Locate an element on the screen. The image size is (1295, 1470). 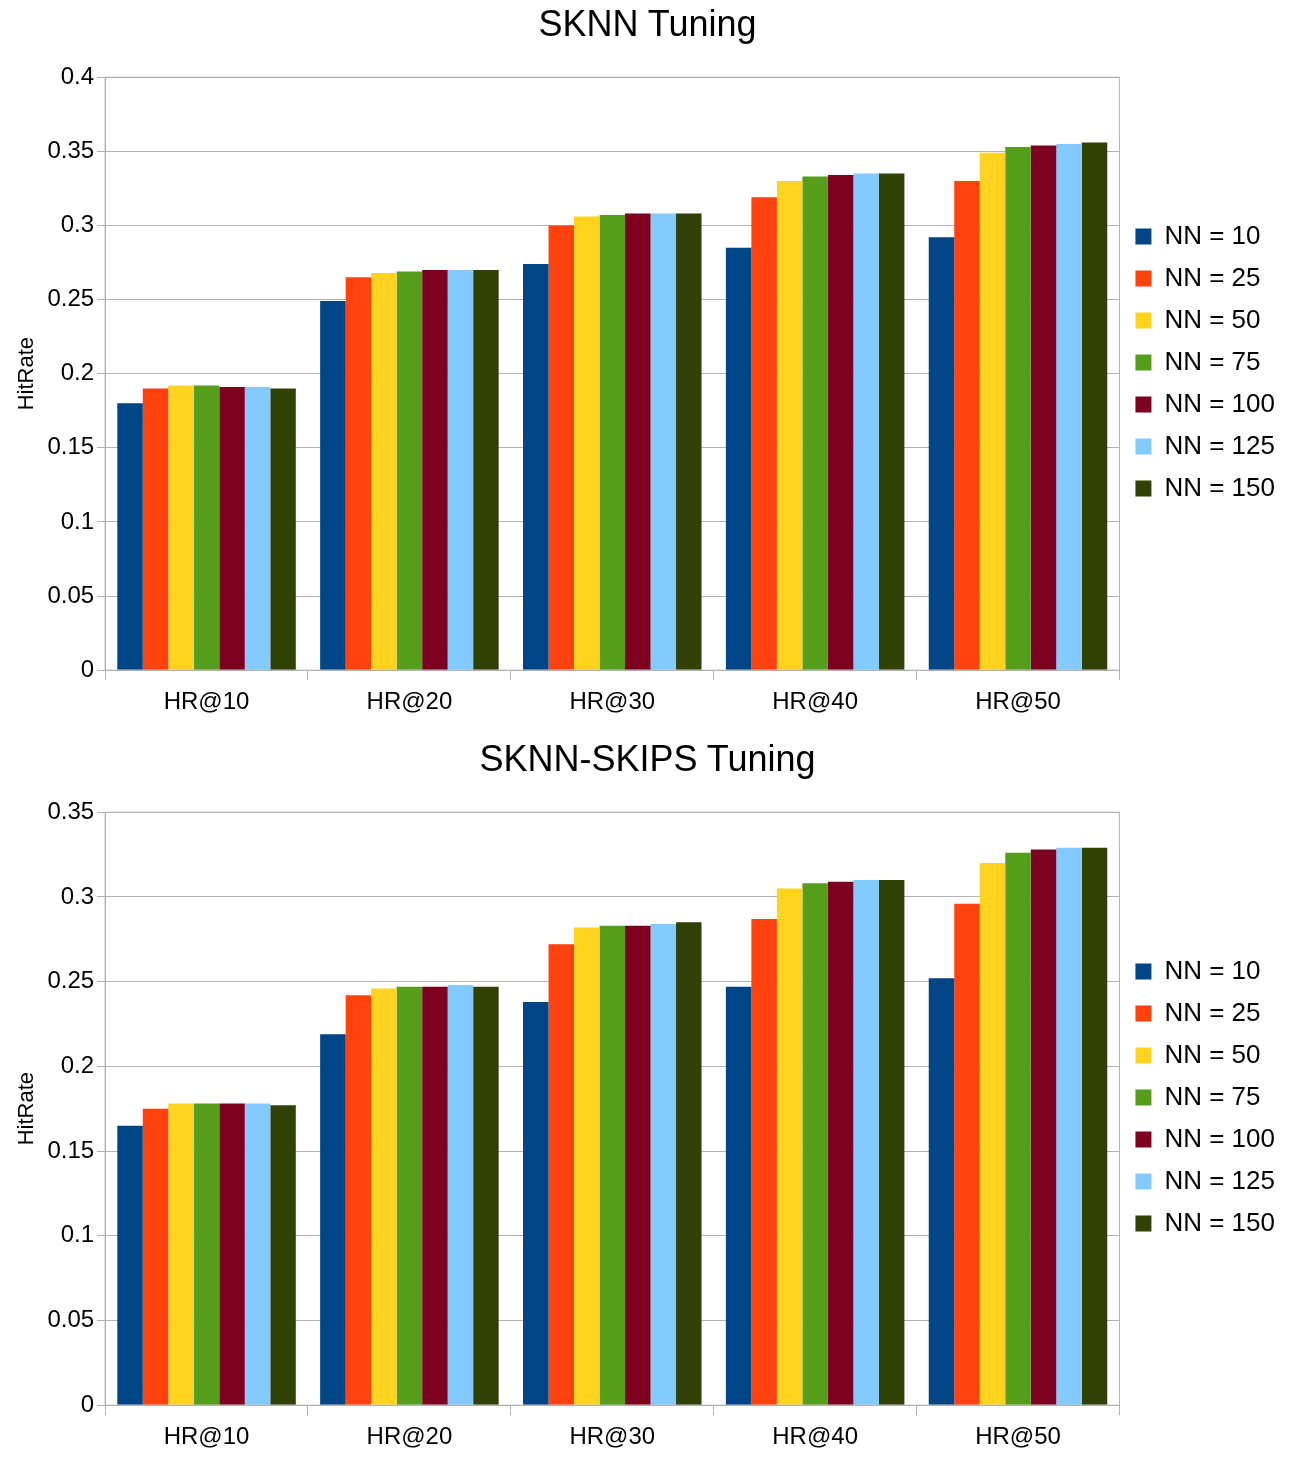
legend-label: NN = 50 is located at coordinates (1212, 318).